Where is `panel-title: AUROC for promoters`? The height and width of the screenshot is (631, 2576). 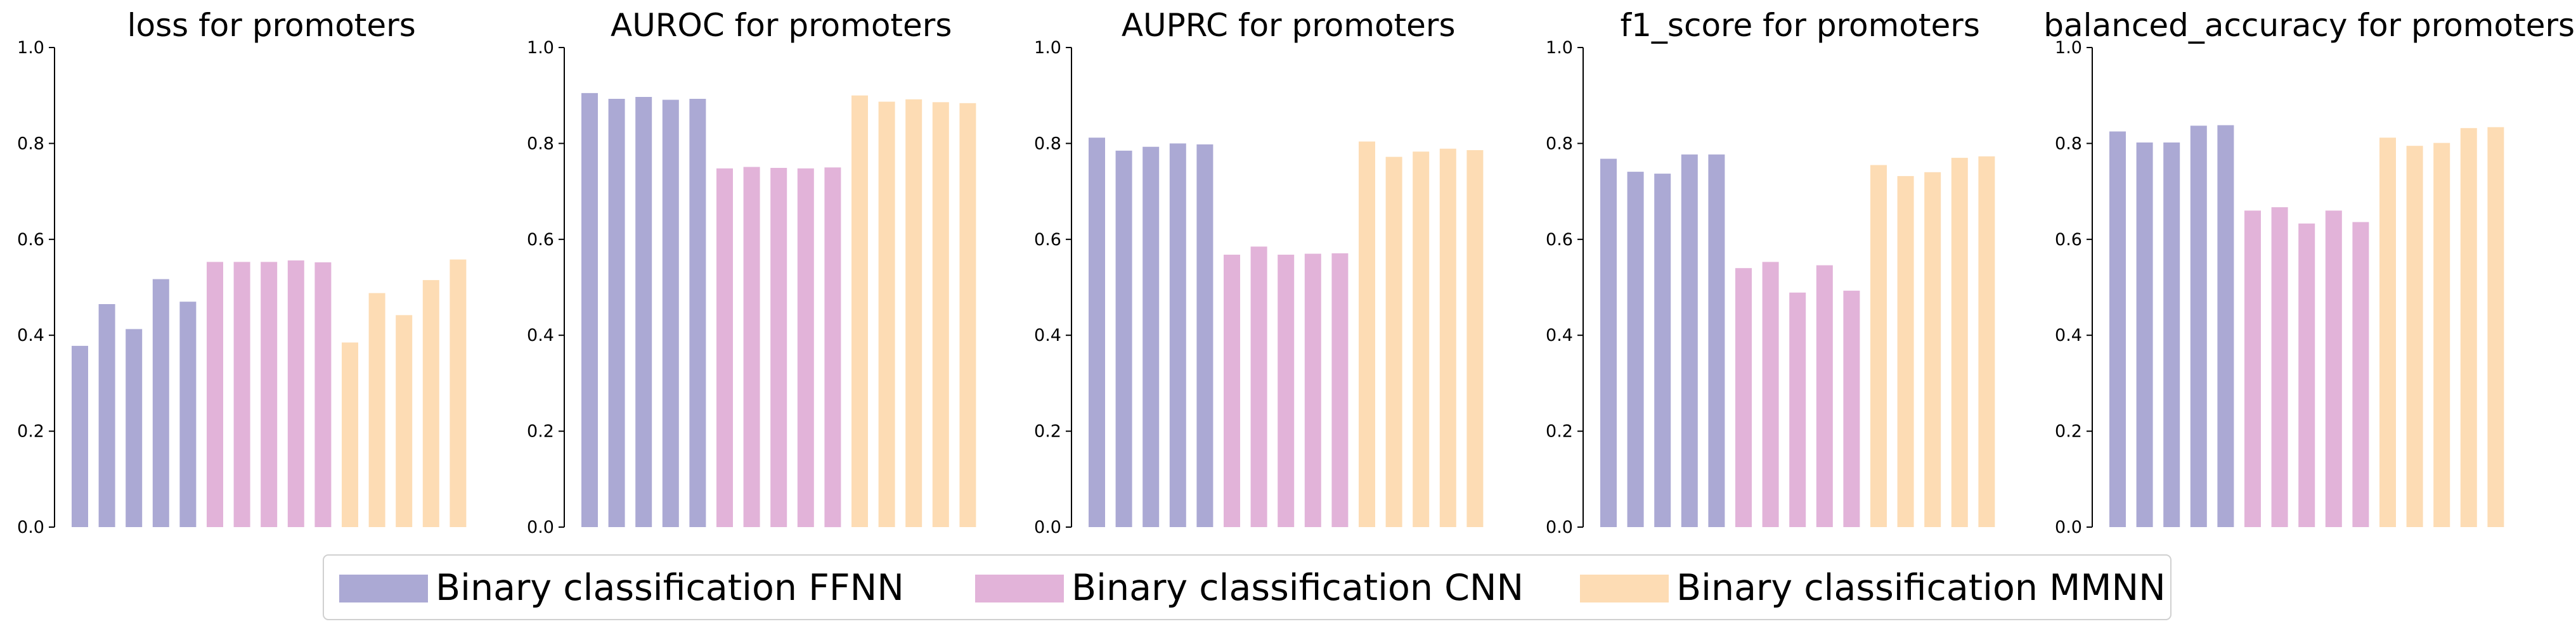
panel-title: AUROC for promoters is located at coordinates (781, 25).